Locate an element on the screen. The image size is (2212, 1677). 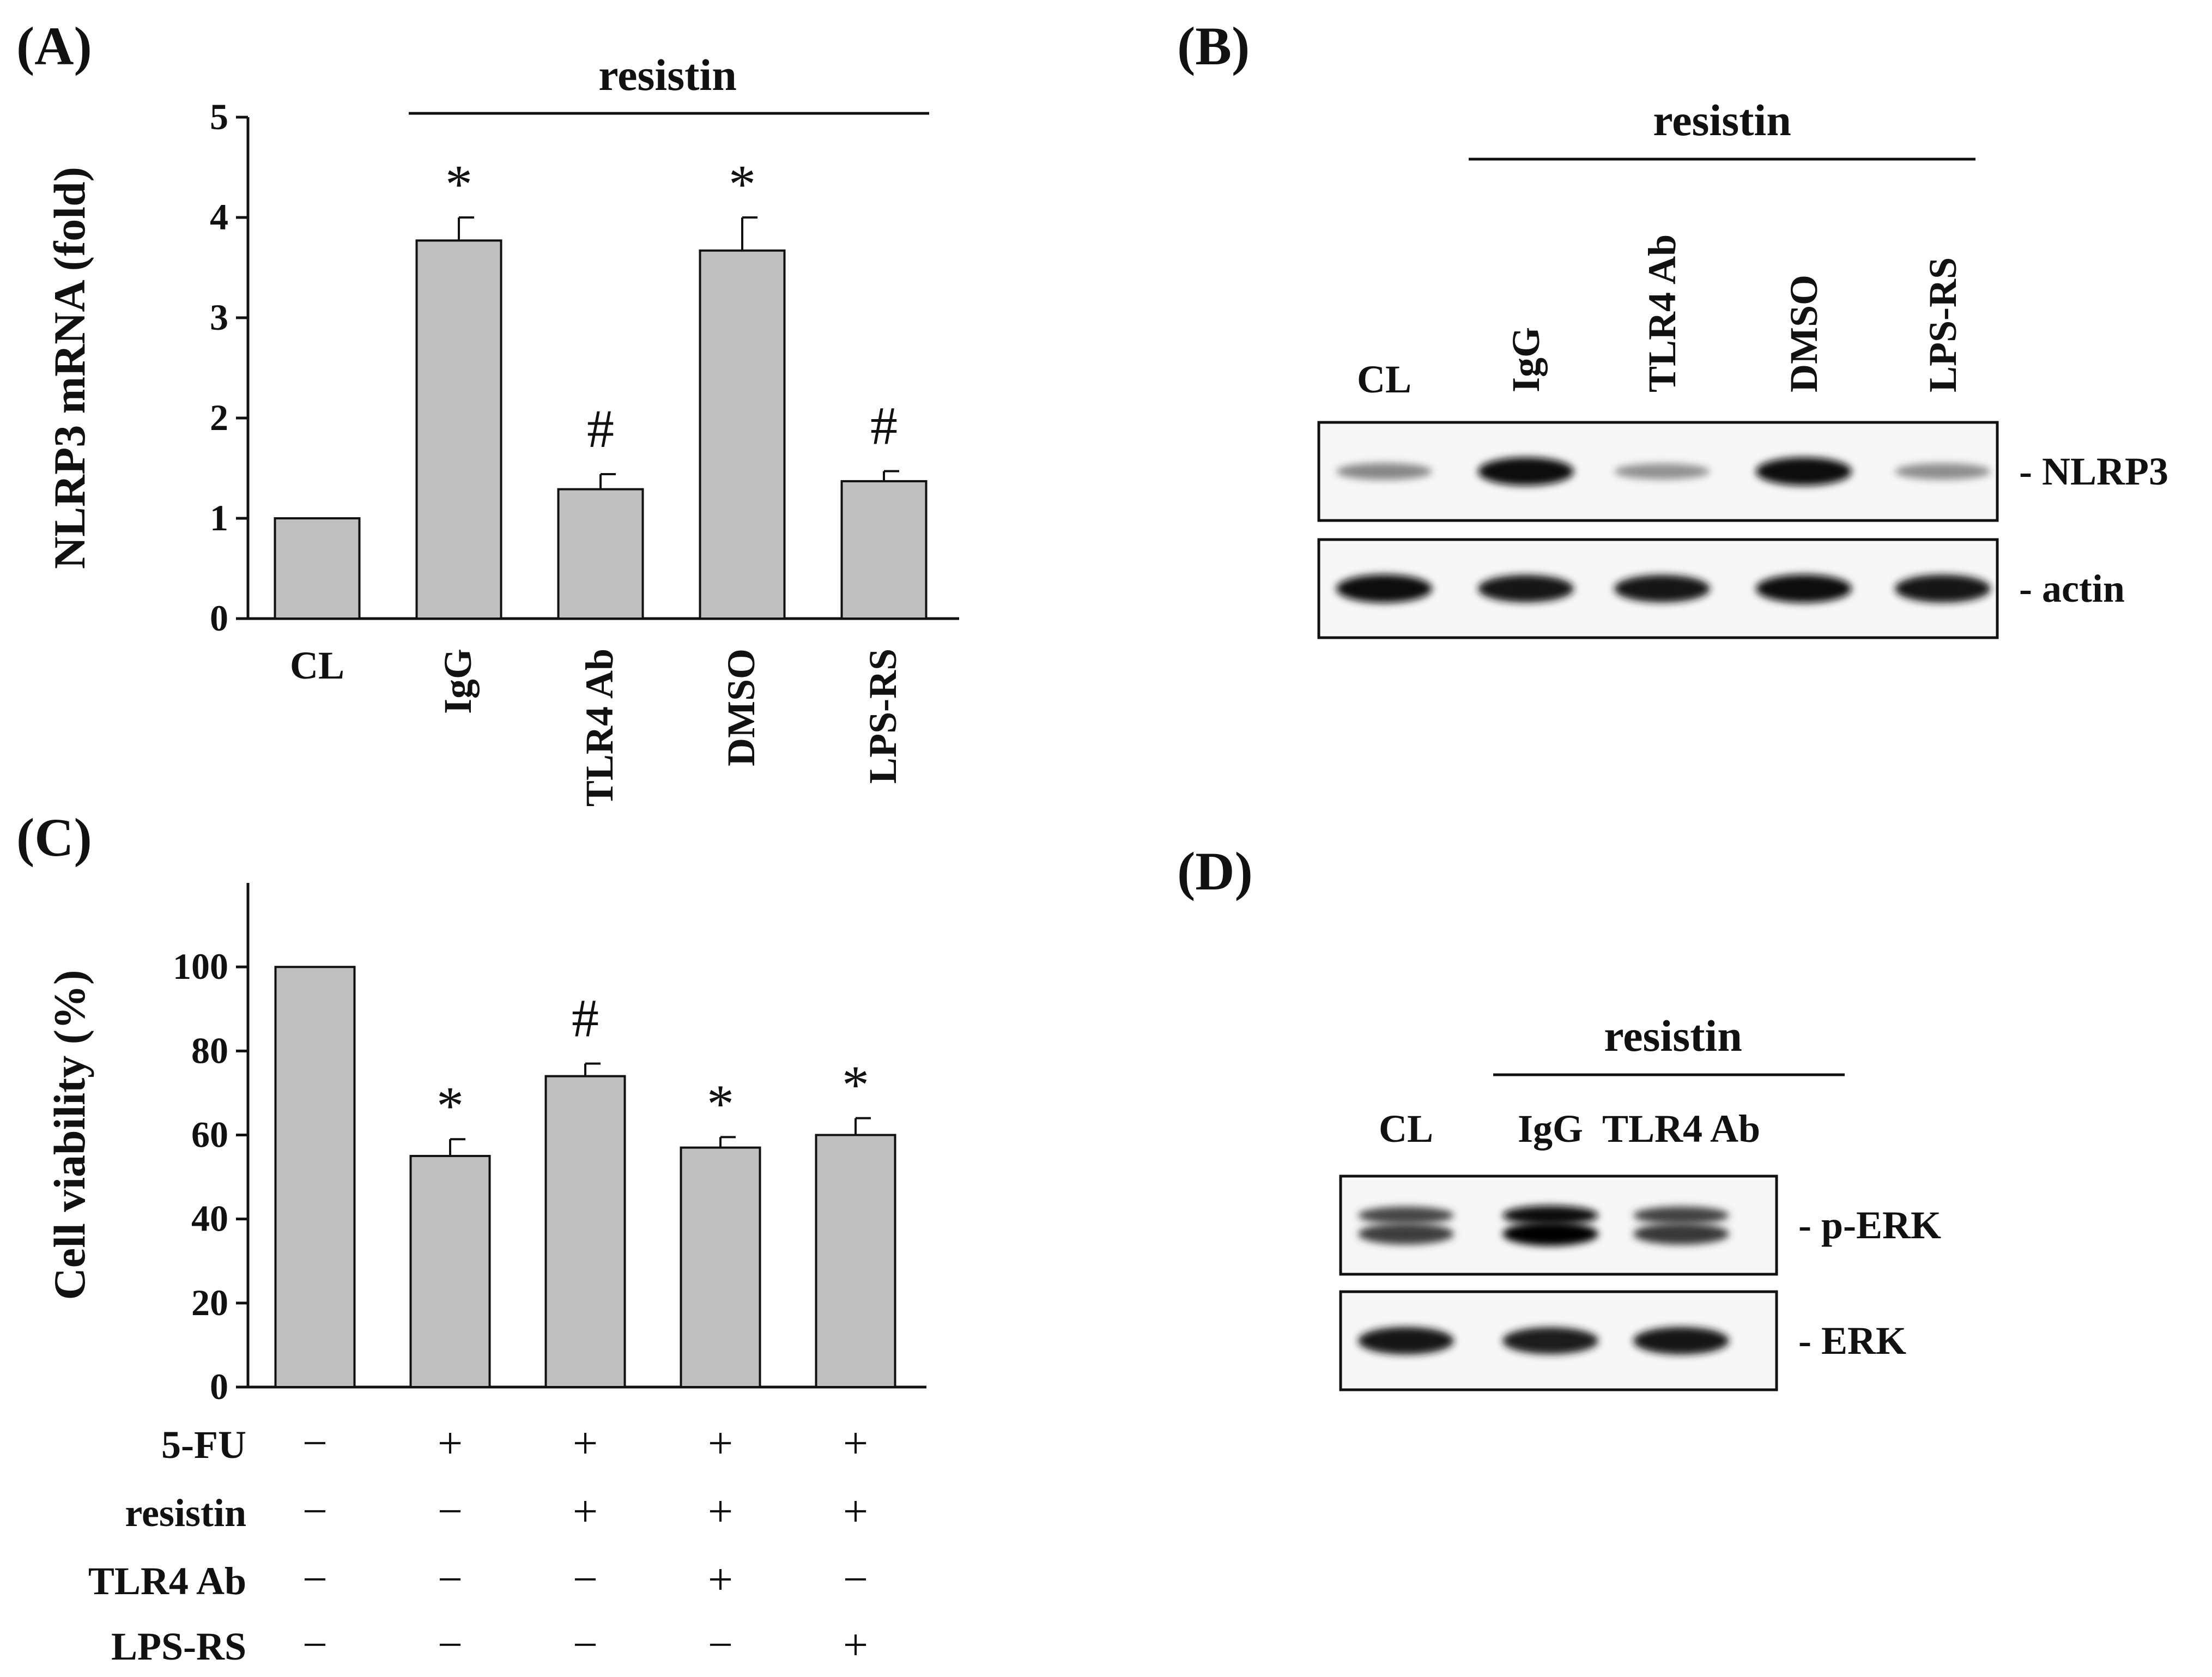
chart-c-y-tick-label: 0 is located at coordinates (219, 1386).